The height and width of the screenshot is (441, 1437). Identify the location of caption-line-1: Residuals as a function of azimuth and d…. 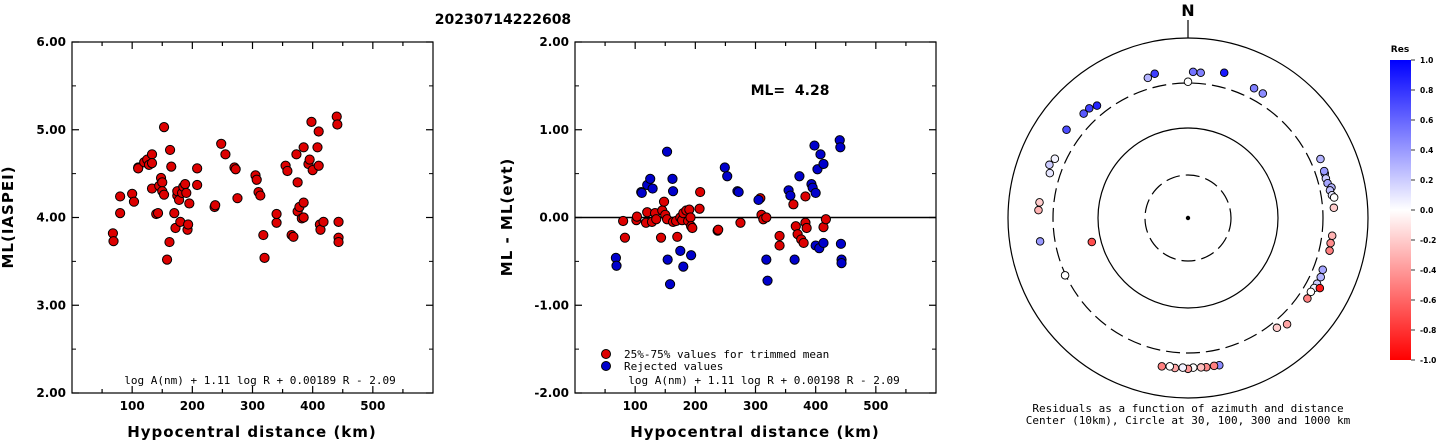
(1187, 408).